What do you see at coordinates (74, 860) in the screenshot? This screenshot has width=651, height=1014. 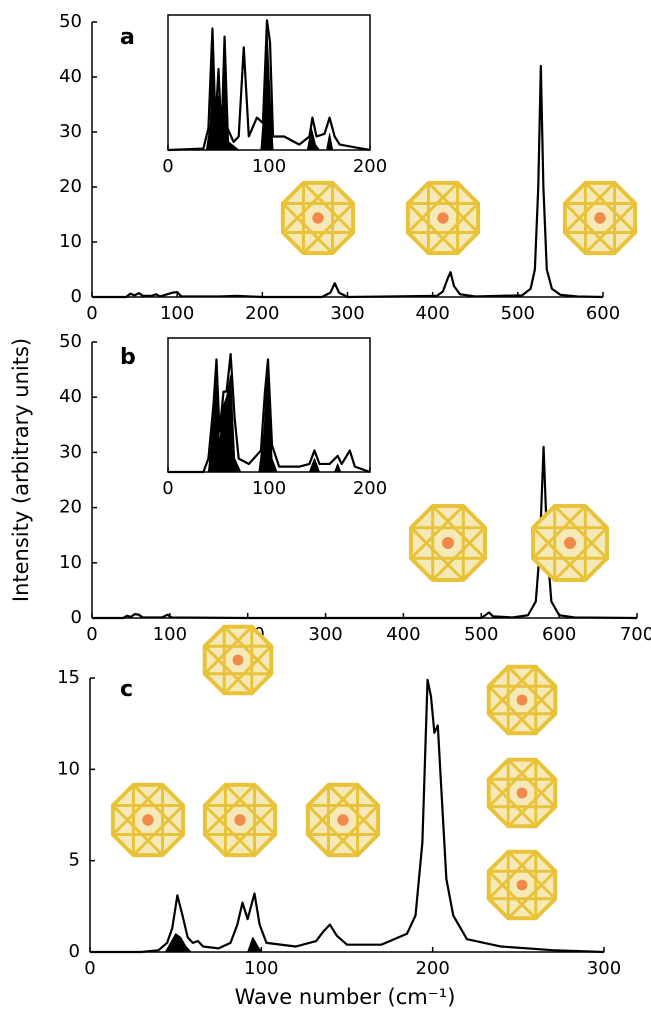 I see `y-tick-label: 5` at bounding box center [74, 860].